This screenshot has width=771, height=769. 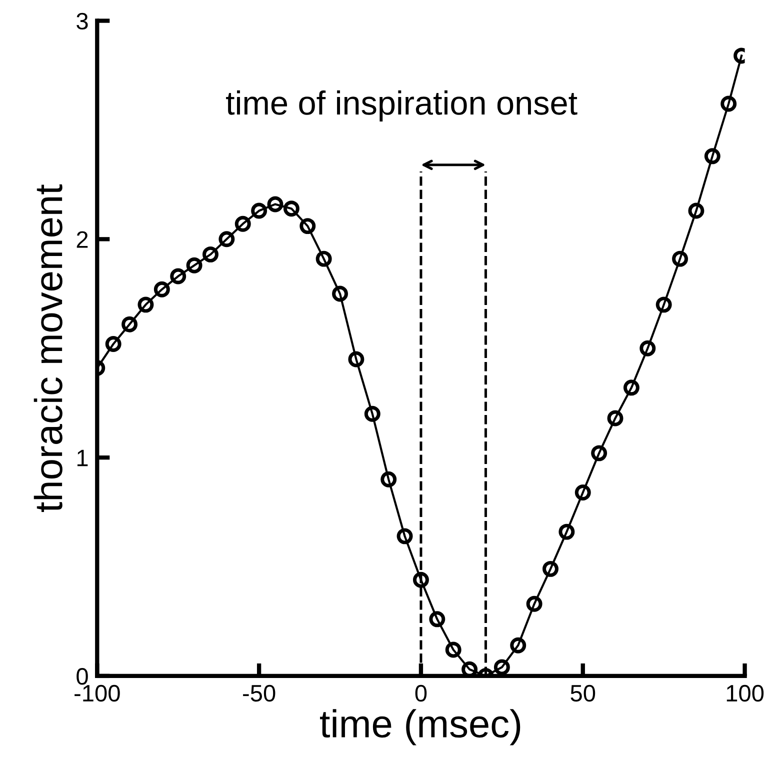 I want to click on x-axis-title: time (msec), so click(x=420, y=727).